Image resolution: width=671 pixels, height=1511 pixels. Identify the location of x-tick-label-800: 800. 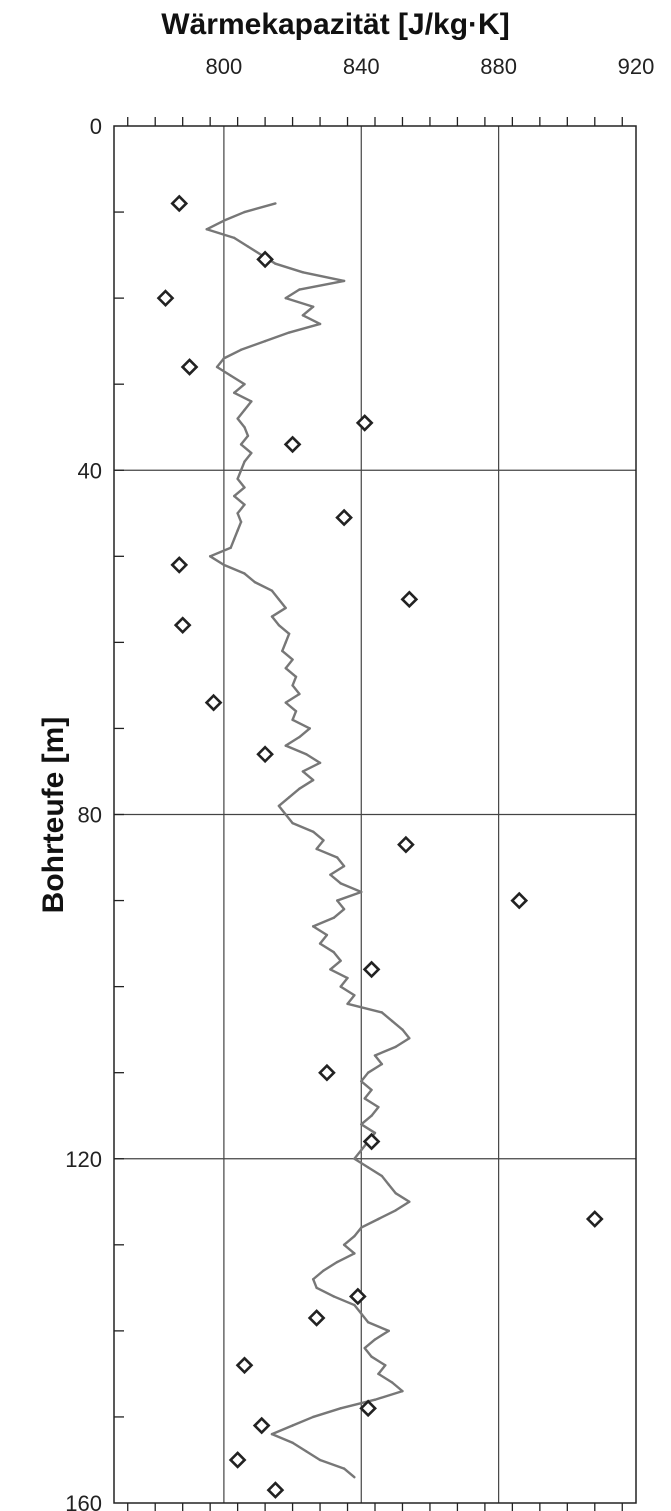
(224, 66).